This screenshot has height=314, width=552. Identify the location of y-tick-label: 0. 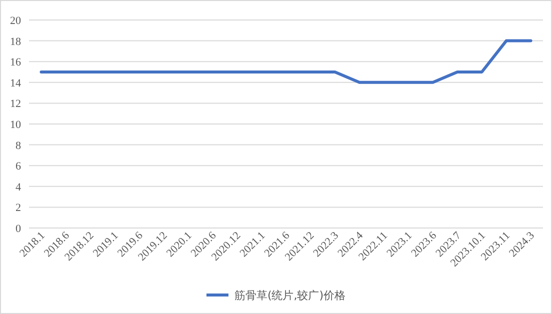
(19, 229).